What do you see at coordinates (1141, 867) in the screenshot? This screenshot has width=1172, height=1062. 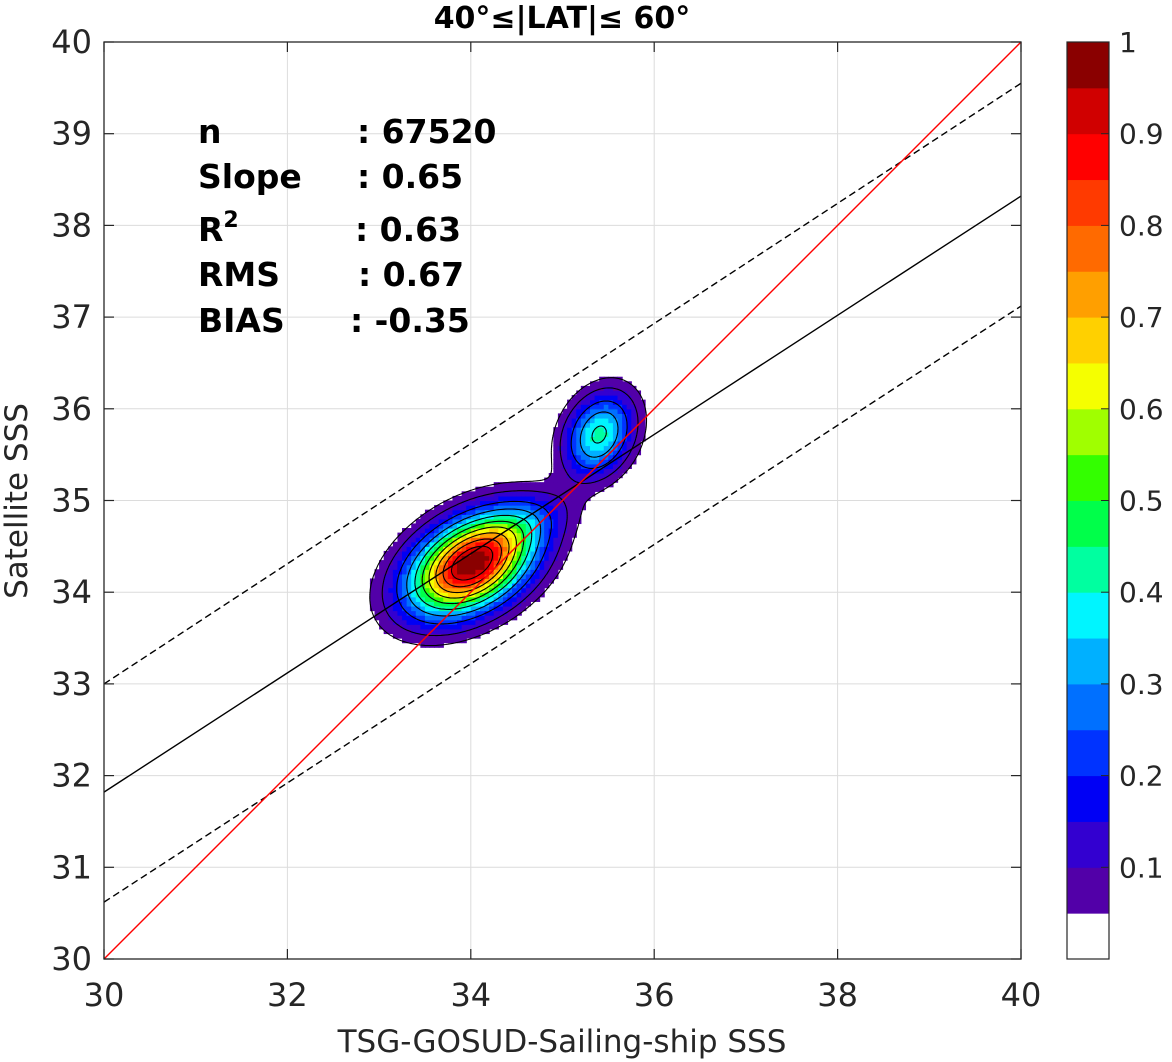 I see `colorbar-tick-label: 0.1` at bounding box center [1141, 867].